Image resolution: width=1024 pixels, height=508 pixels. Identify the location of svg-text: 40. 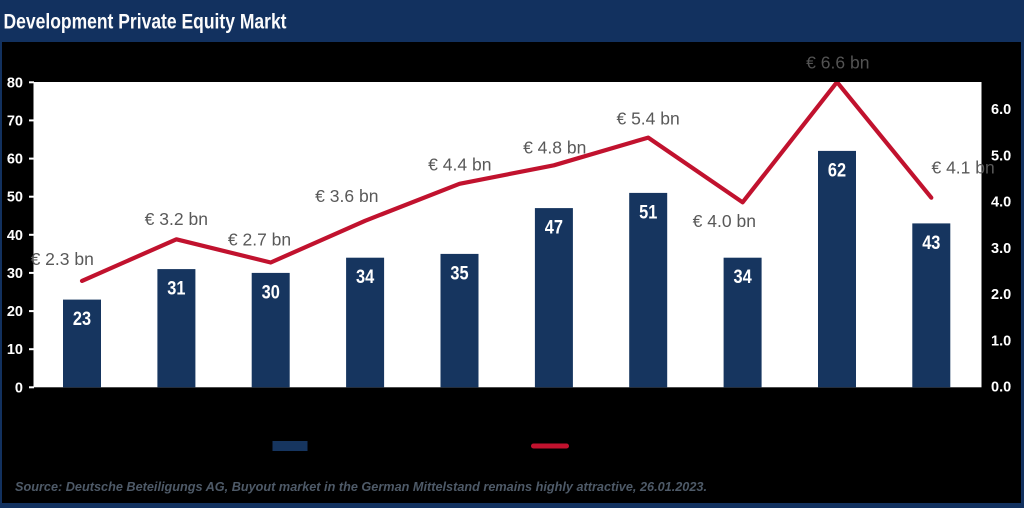
(15, 236).